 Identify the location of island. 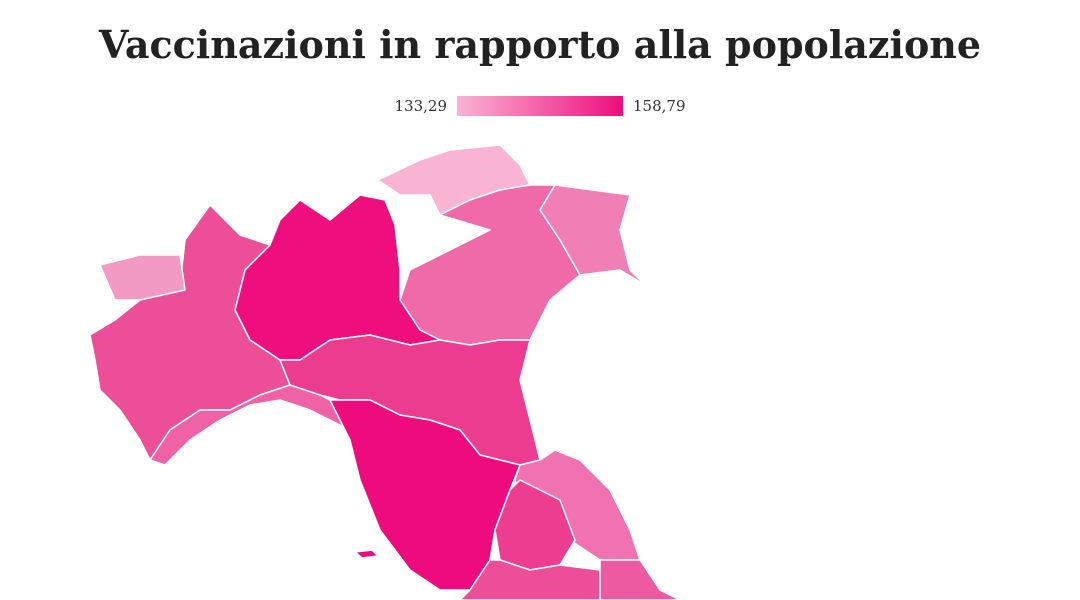
(366, 554).